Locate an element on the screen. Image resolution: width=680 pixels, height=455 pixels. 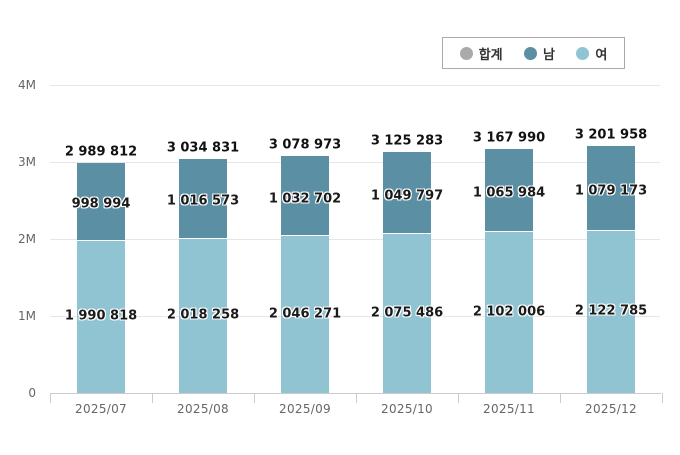
x-tick-label: 2025/08 is located at coordinates (203, 409).